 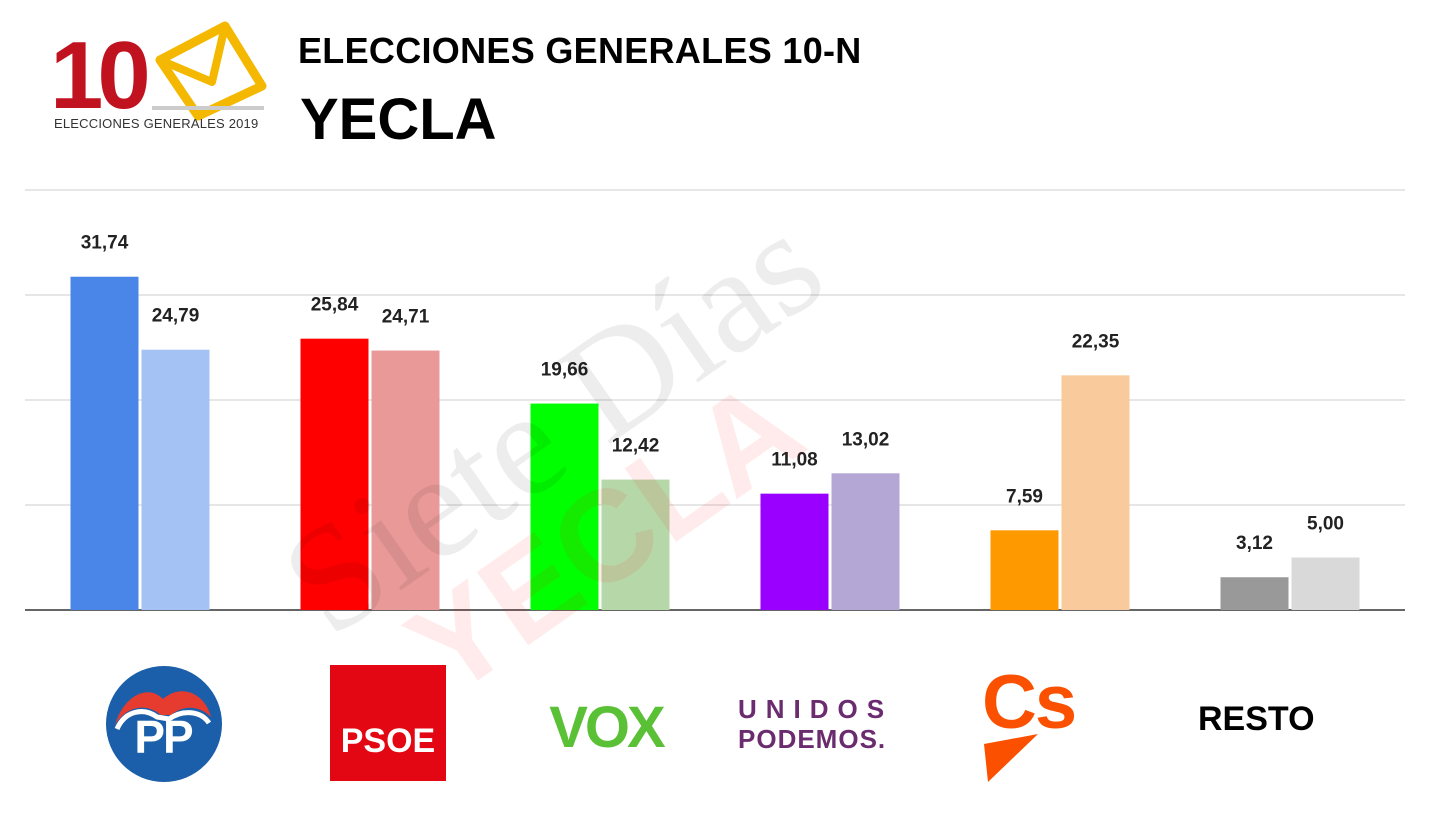 What do you see at coordinates (580, 50) in the screenshot?
I see `chart-headline: ELECCIONES GENERALES 10-N` at bounding box center [580, 50].